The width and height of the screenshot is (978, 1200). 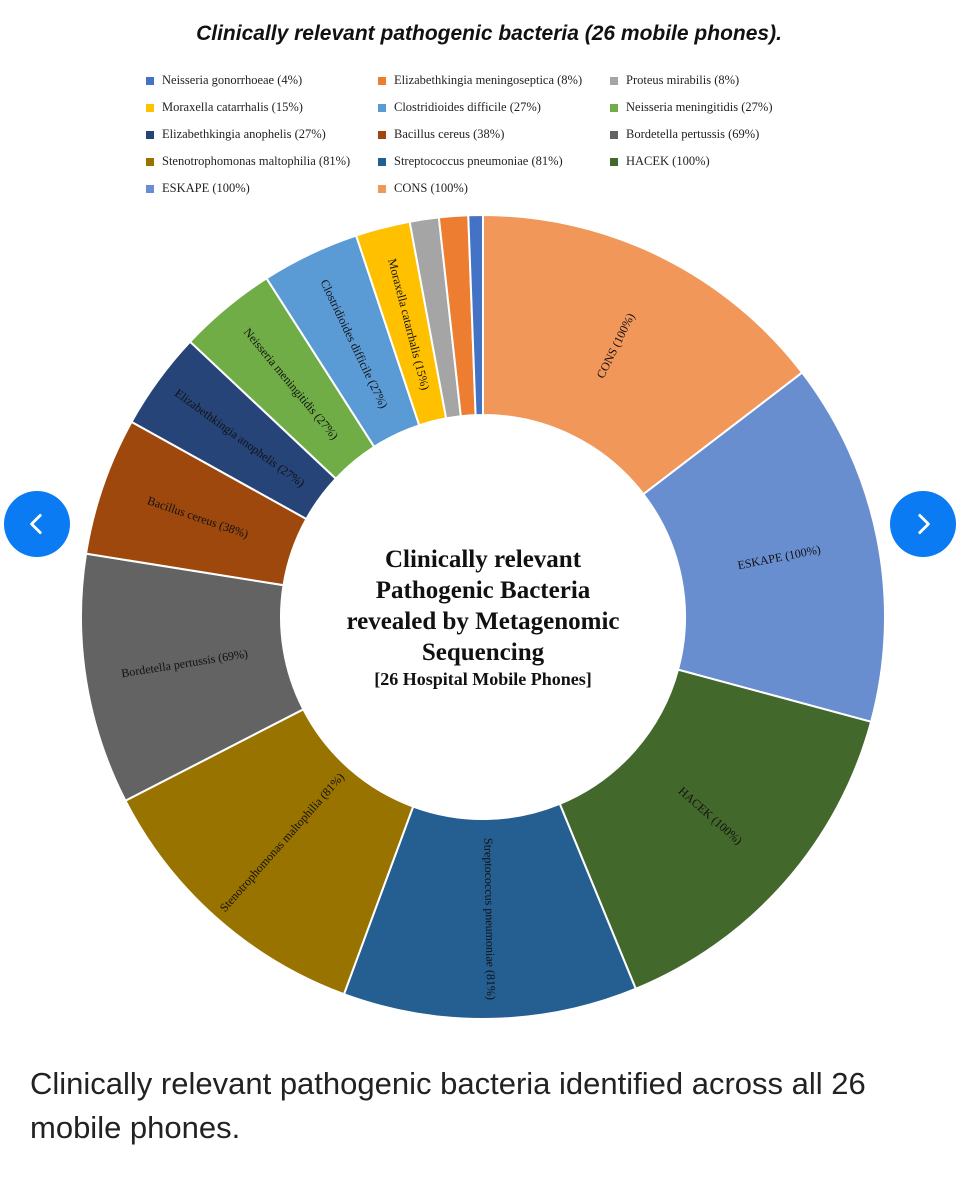 I want to click on legend-label: Neisseria gonorrhoeae (4%), so click(x=232, y=80).